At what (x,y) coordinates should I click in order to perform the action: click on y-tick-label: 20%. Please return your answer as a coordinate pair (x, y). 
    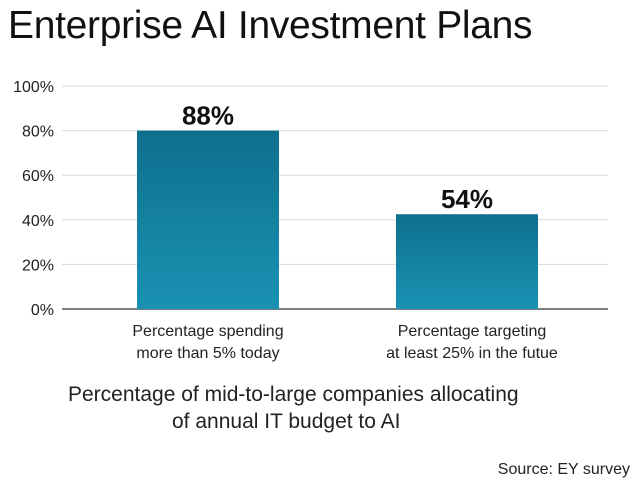
    Looking at the image, I should click on (38, 265).